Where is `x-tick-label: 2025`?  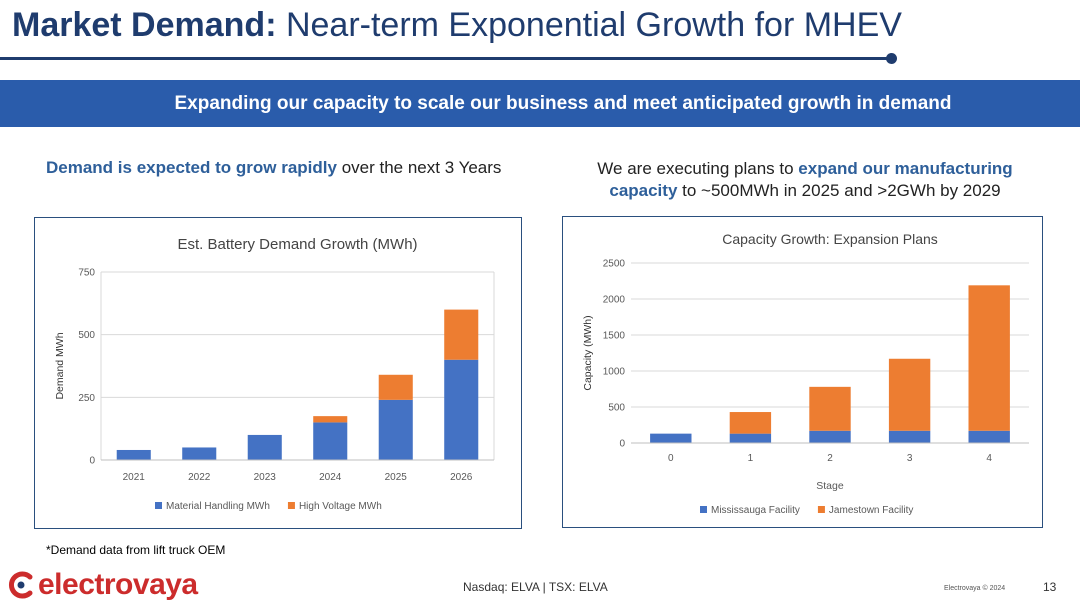 x-tick-label: 2025 is located at coordinates (396, 477).